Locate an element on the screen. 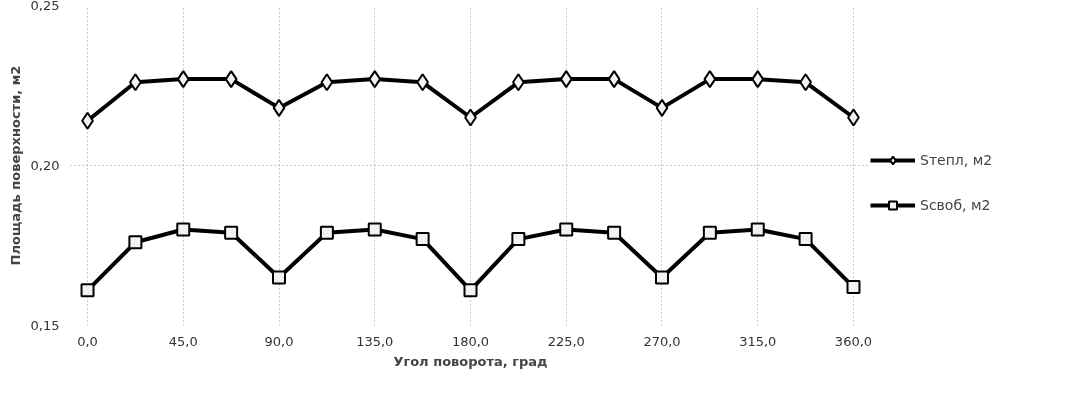 This screenshot has height=410, width=1069. x-tick-label: 135,0 is located at coordinates (375, 341).